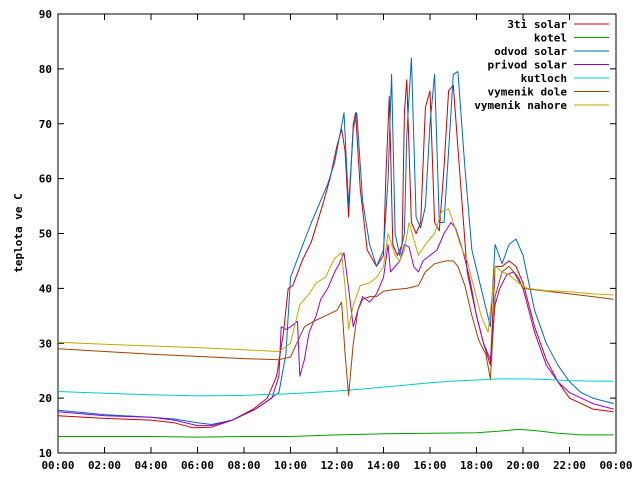 The height and width of the screenshot is (480, 640). I want to click on x-tick-label: 08:00, so click(243, 465).